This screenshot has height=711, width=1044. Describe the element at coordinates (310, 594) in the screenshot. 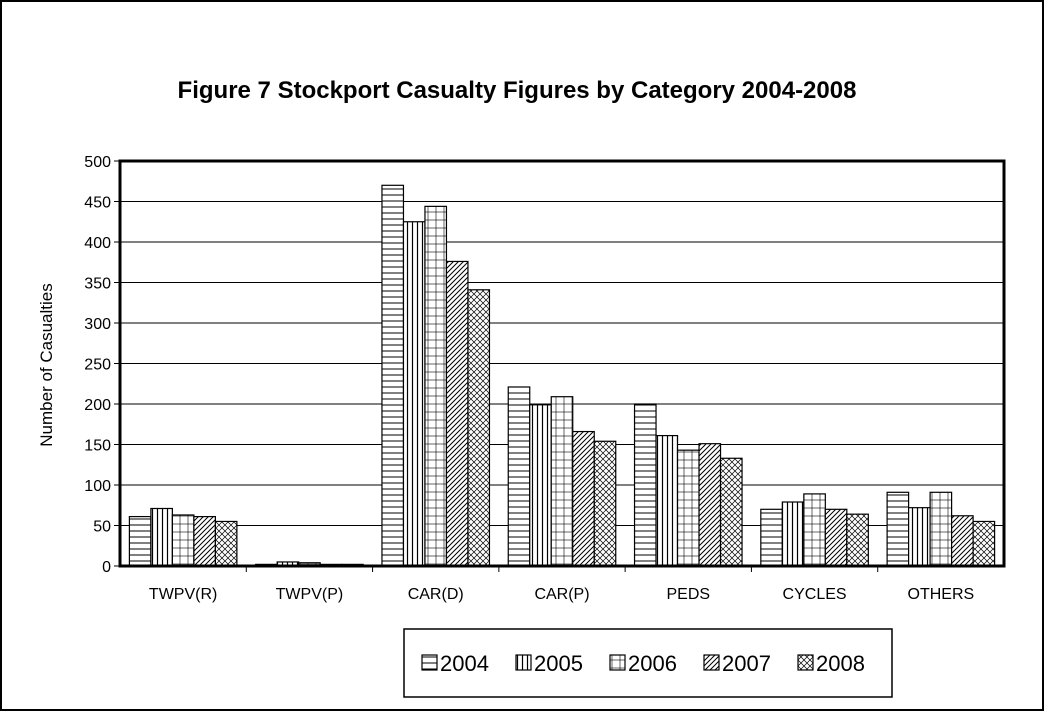

I see `x-tick-label: TWPV(P)` at that location.